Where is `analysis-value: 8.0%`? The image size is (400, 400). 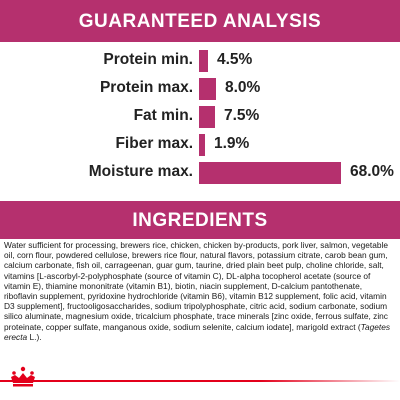 analysis-value: 8.0% is located at coordinates (243, 87).